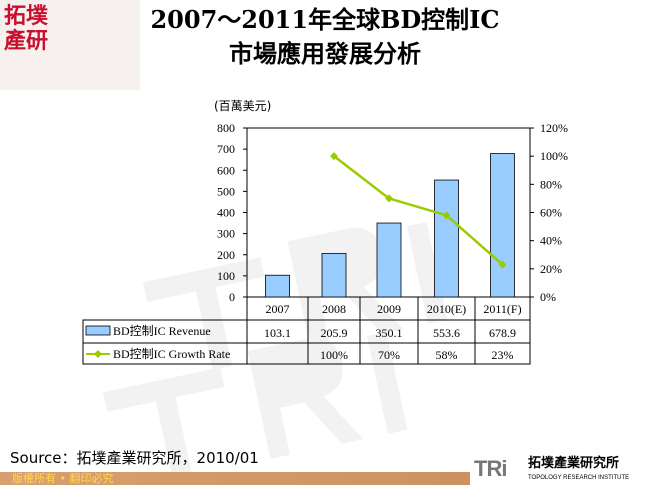 This screenshot has width=650, height=485. Describe the element at coordinates (574, 463) in the screenshot. I see `brand-name: 拓墣產業研究所` at that location.